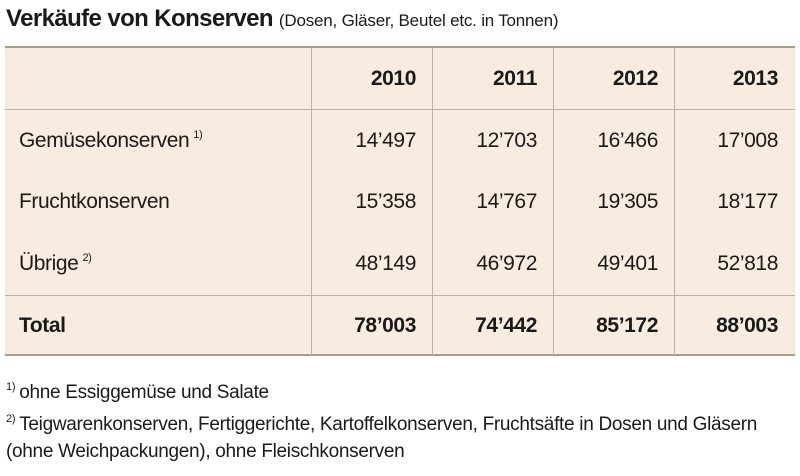 Image resolution: width=800 pixels, height=476 pixels. Describe the element at coordinates (734, 325) in the screenshot. I see `total-cell: 88’003` at that location.